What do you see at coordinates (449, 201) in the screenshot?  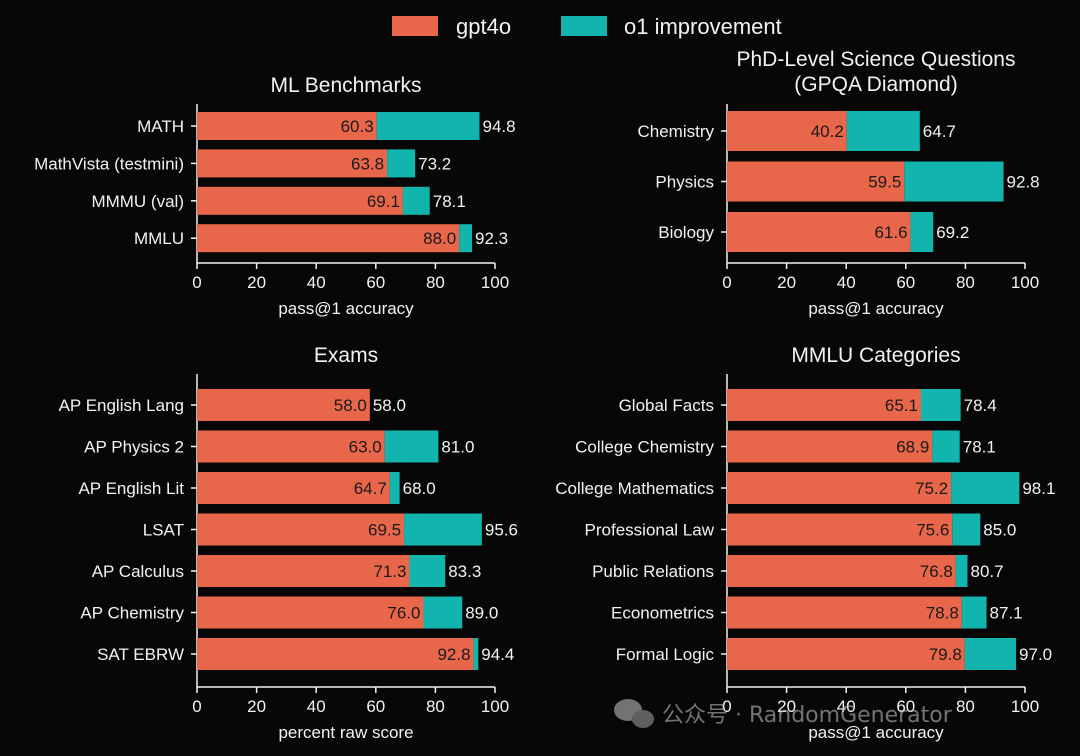 I see `data-label-o1: 78.1` at bounding box center [449, 201].